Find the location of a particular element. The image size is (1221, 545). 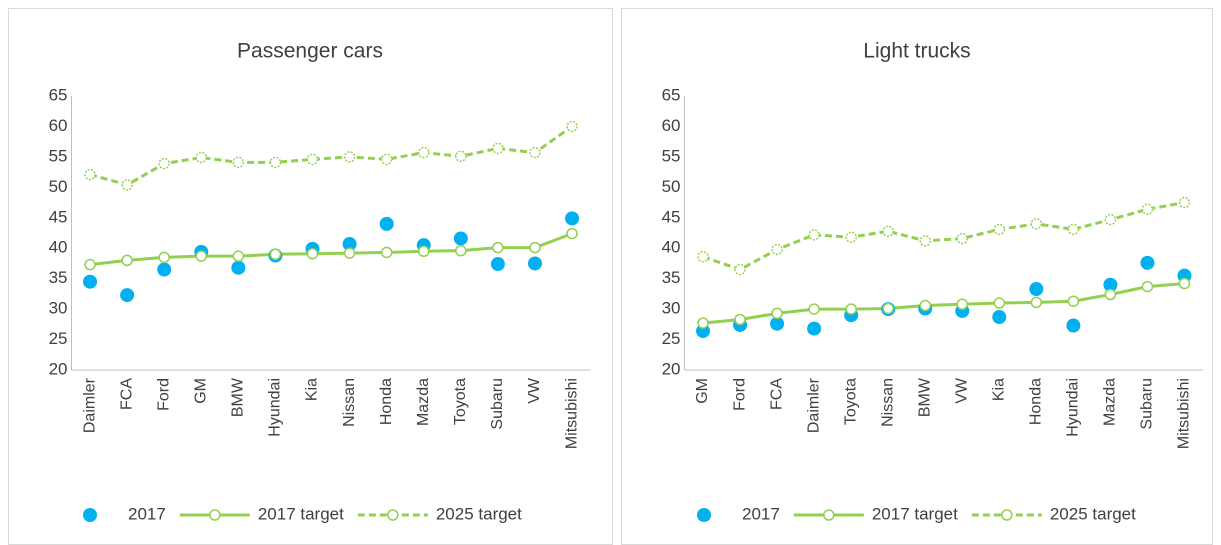

chart-title: Passenger cars is located at coordinates (310, 51).